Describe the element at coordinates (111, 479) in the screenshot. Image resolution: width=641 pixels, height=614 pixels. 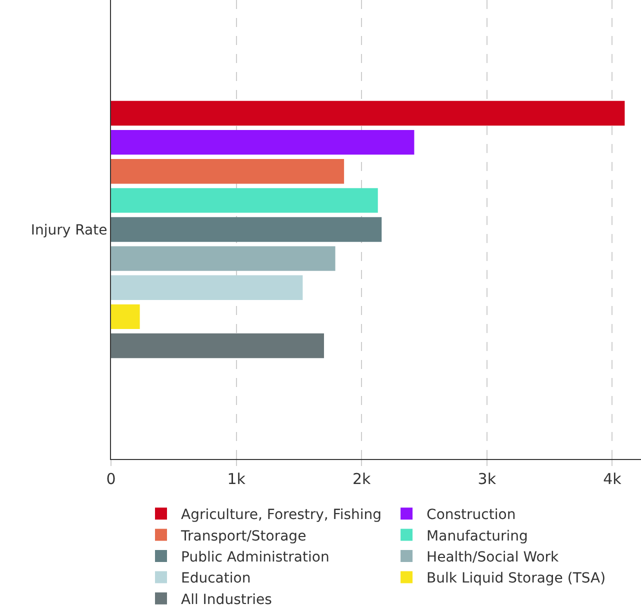
I see `x-tick-label: 0` at that location.